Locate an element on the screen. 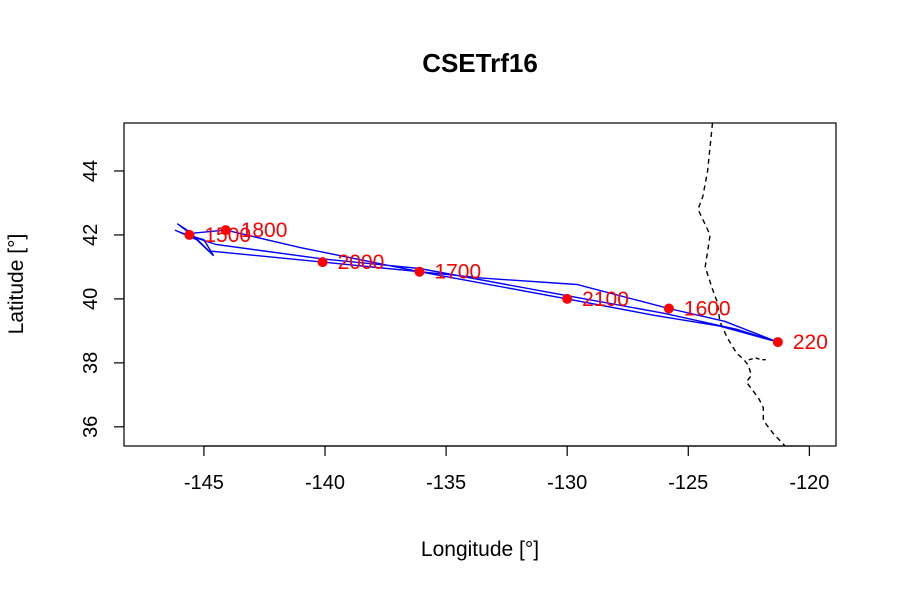  x-axis: -145 -140 -135 -130 -125 -120 is located at coordinates (506, 469).